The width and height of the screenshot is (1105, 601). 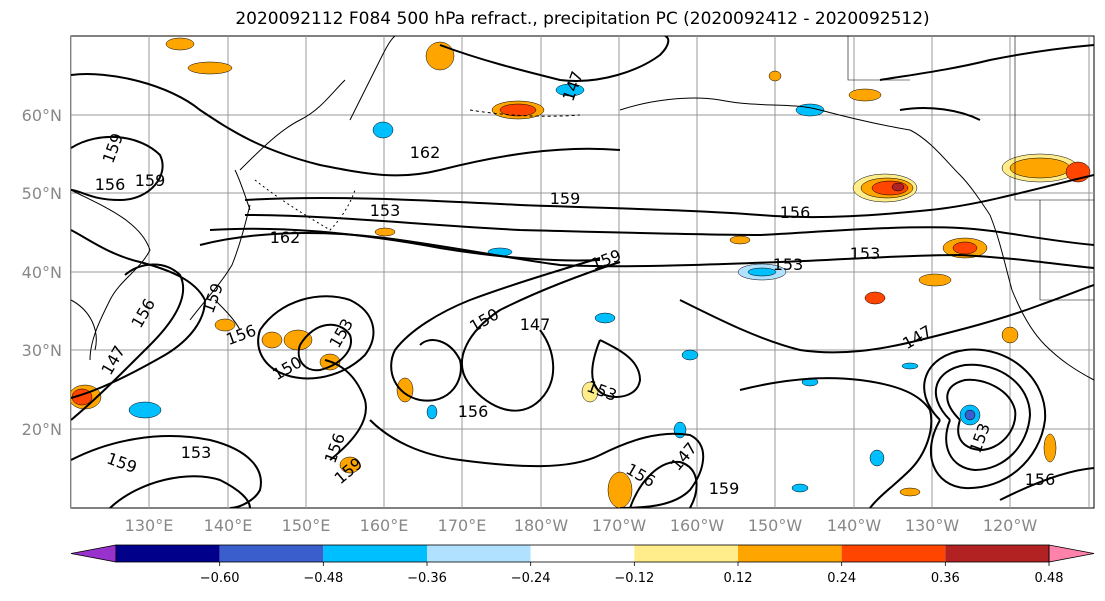 What do you see at coordinates (619, 525) in the screenshot?
I see `longitude-label: 170°W` at bounding box center [619, 525].